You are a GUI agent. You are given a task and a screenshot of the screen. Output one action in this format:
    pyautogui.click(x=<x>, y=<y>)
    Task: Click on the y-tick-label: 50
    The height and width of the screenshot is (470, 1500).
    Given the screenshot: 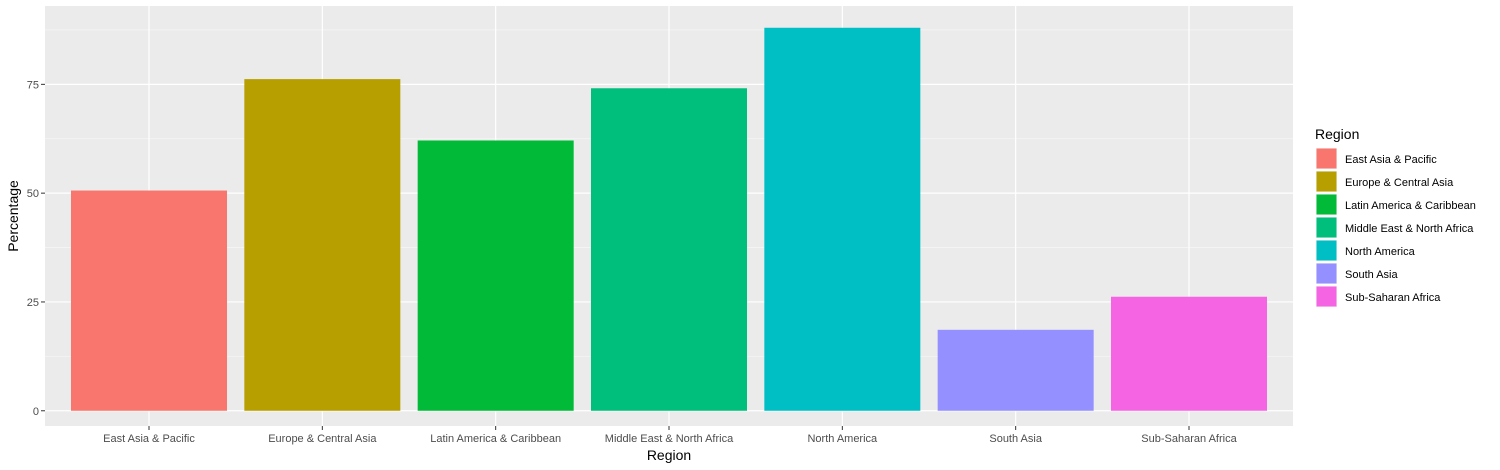 What is the action you would take?
    pyautogui.click(x=33, y=194)
    